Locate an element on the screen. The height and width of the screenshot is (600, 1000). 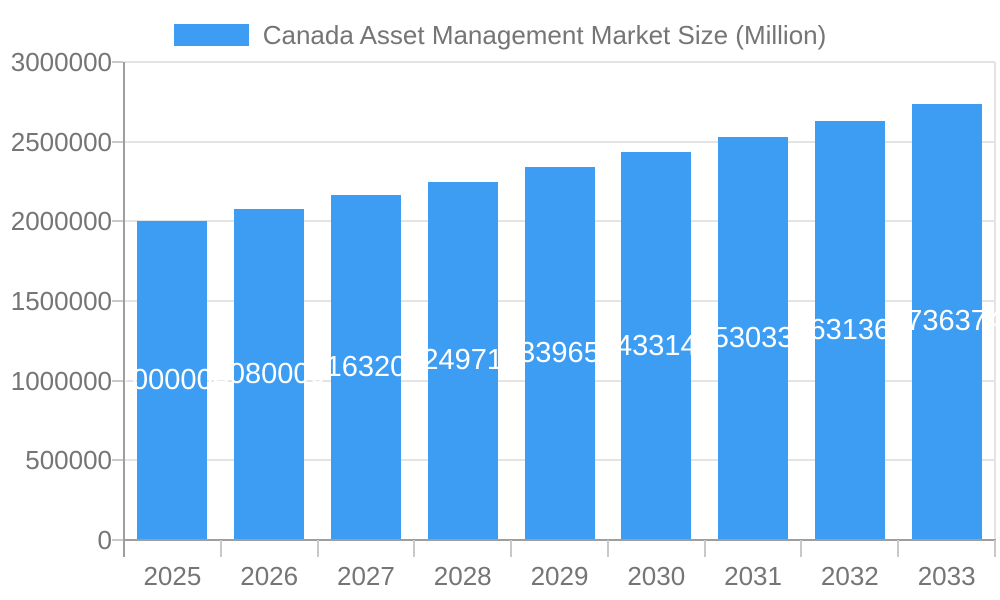
bar: 2530336 is located at coordinates (753, 338).